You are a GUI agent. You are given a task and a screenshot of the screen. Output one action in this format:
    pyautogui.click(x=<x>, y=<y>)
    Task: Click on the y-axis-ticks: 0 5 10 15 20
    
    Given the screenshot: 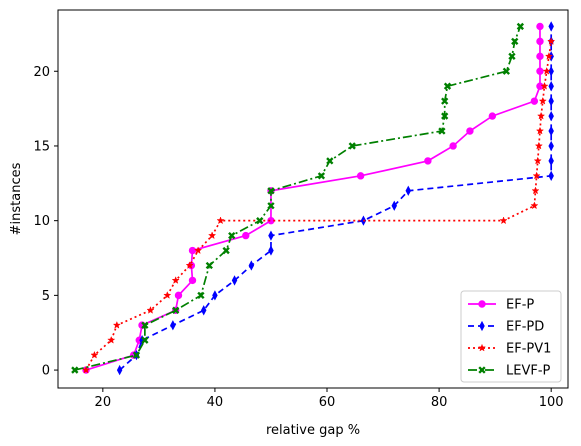 What is the action you would take?
    pyautogui.click(x=45, y=222)
    